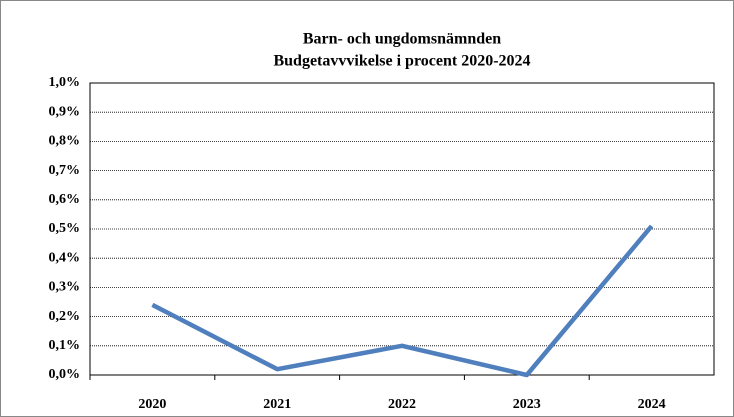 Image resolution: width=734 pixels, height=417 pixels. I want to click on y-tick-label: 1,0%, so click(65, 82).